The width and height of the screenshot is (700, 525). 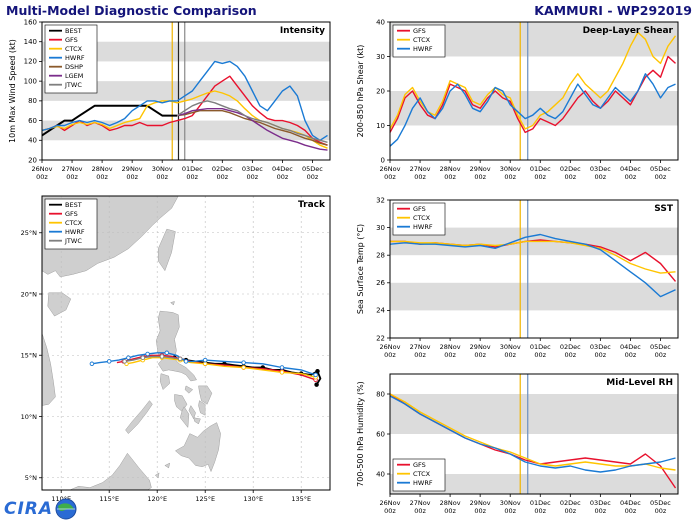 What do you see at coordinates (152, 359) in the screenshot?
I see `track-series-jtwc` at bounding box center [152, 359].